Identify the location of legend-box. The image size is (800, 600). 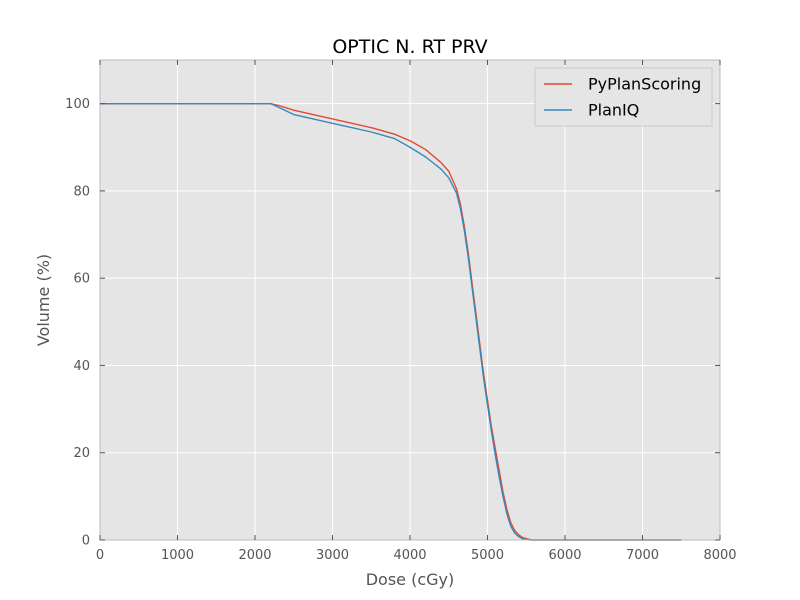
(623, 97).